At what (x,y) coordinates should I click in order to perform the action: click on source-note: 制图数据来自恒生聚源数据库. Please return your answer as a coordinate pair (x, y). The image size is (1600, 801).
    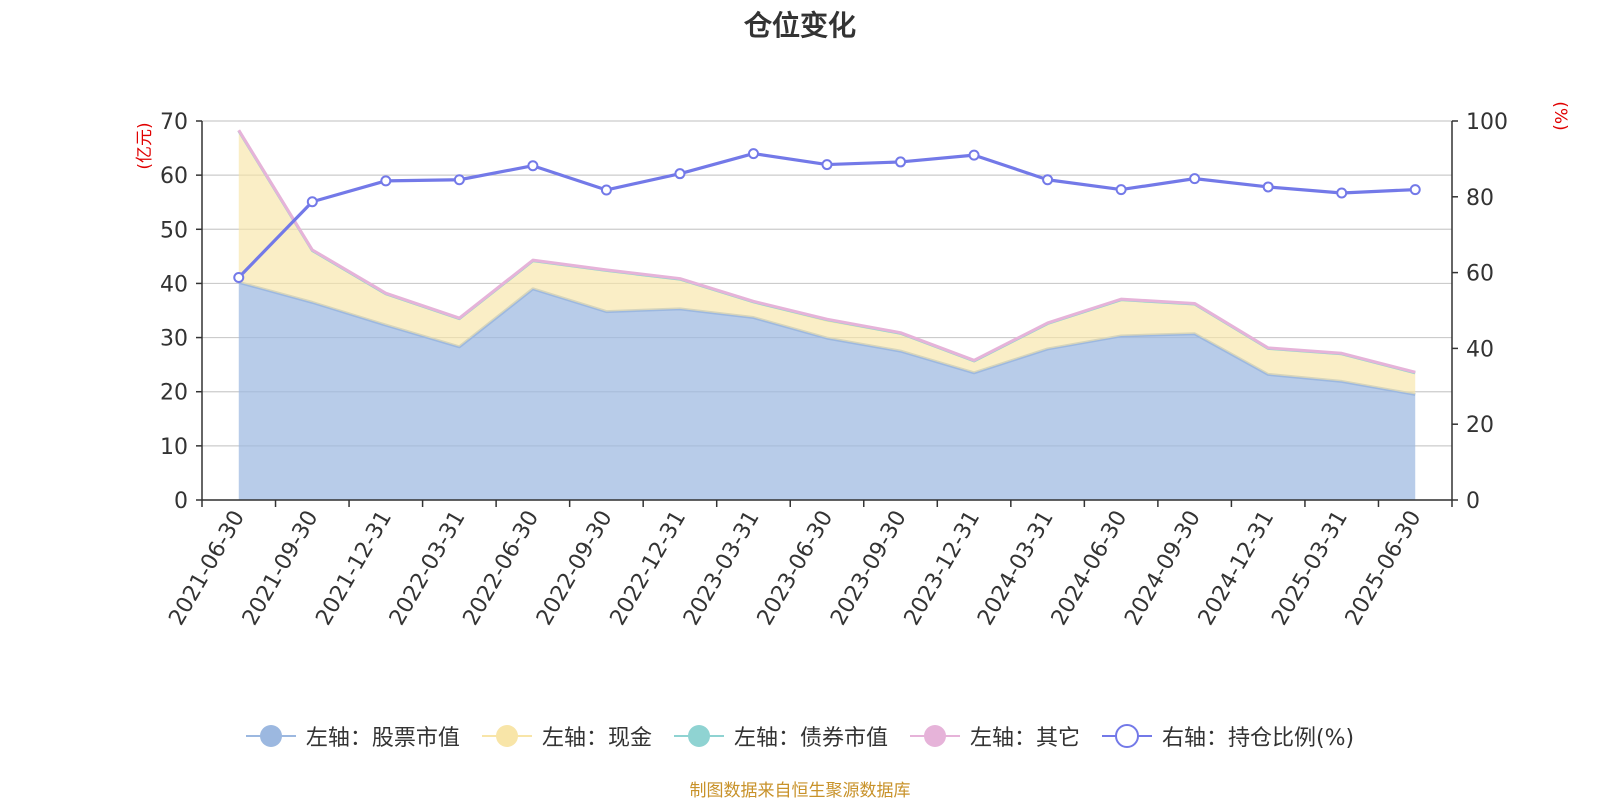
    Looking at the image, I should click on (800, 791).